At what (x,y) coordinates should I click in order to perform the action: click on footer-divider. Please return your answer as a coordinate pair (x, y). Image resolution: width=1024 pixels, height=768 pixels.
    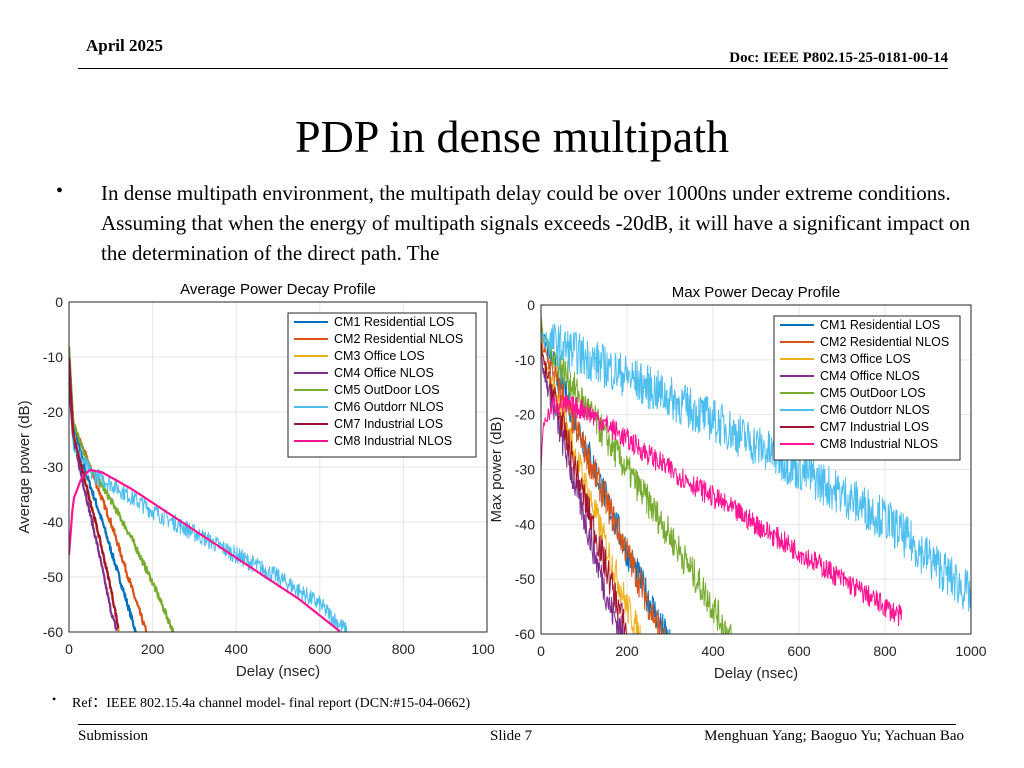
    Looking at the image, I should click on (517, 724).